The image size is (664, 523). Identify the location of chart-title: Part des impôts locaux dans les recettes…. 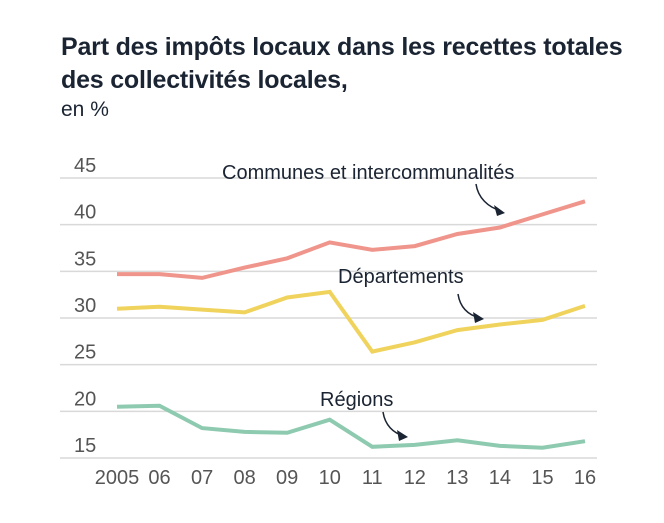
(342, 63).